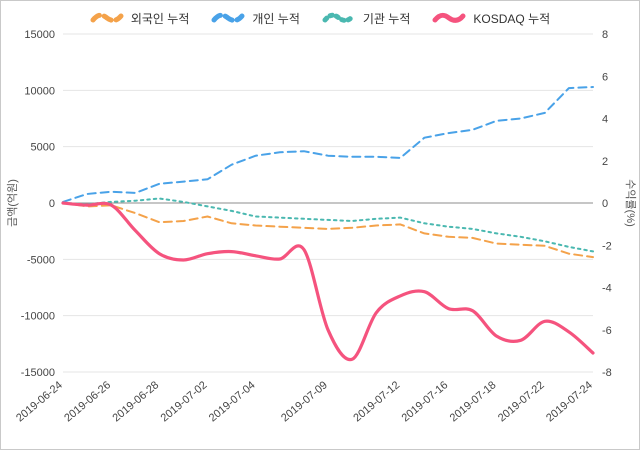 The image size is (640, 450). Describe the element at coordinates (376, 401) in the screenshot. I see `x-tick-label: 2019-07-12` at that location.